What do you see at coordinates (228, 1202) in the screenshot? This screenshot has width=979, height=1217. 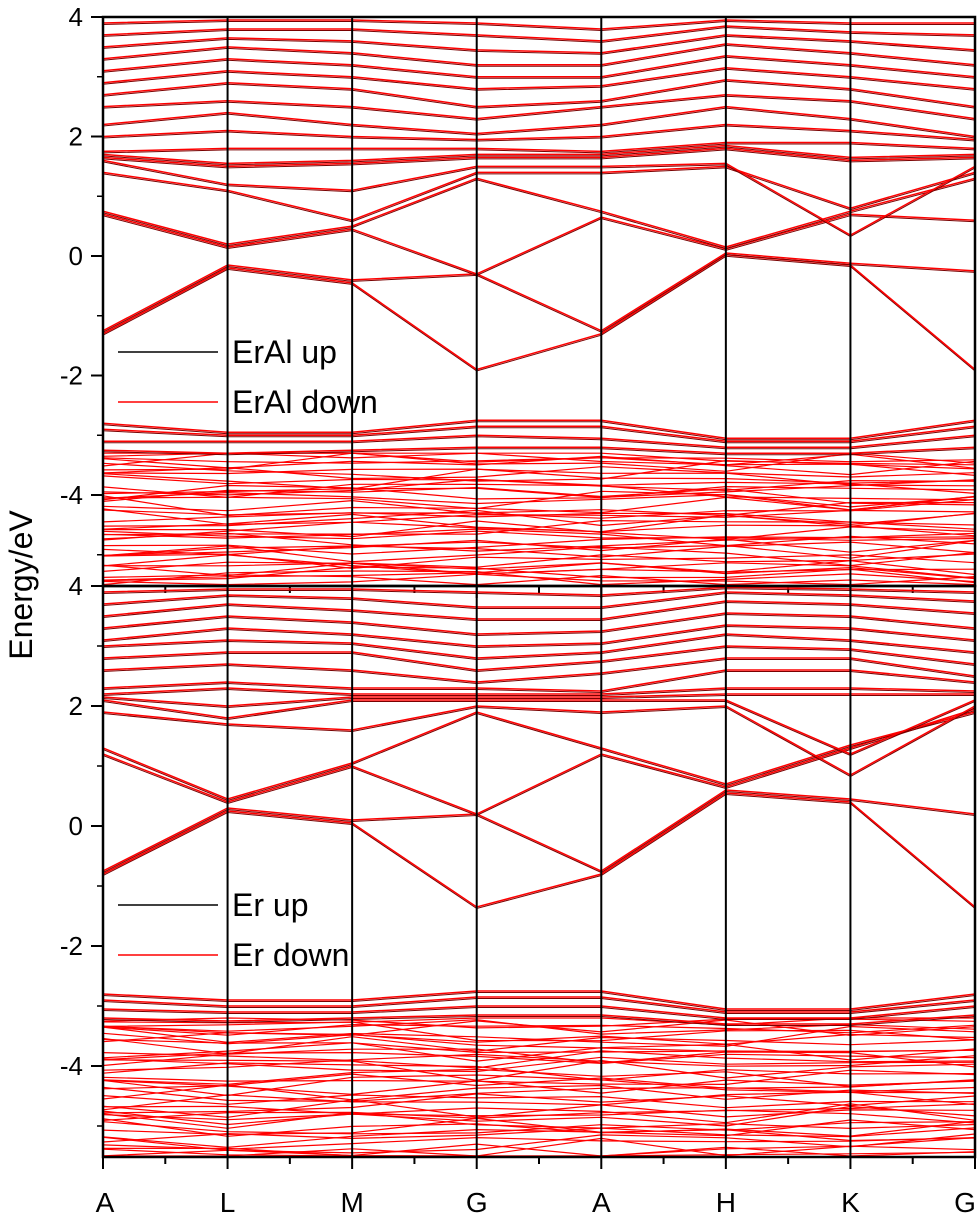 I see `kpoint-label: L` at bounding box center [228, 1202].